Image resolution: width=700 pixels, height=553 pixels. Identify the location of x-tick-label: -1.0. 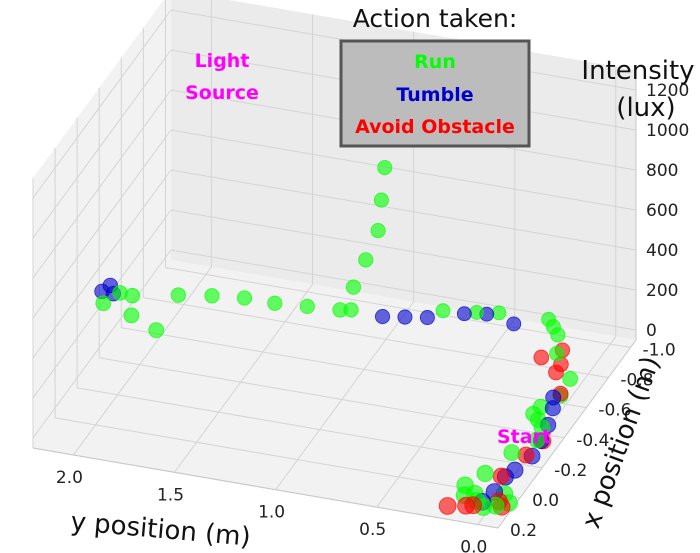
(658, 351).